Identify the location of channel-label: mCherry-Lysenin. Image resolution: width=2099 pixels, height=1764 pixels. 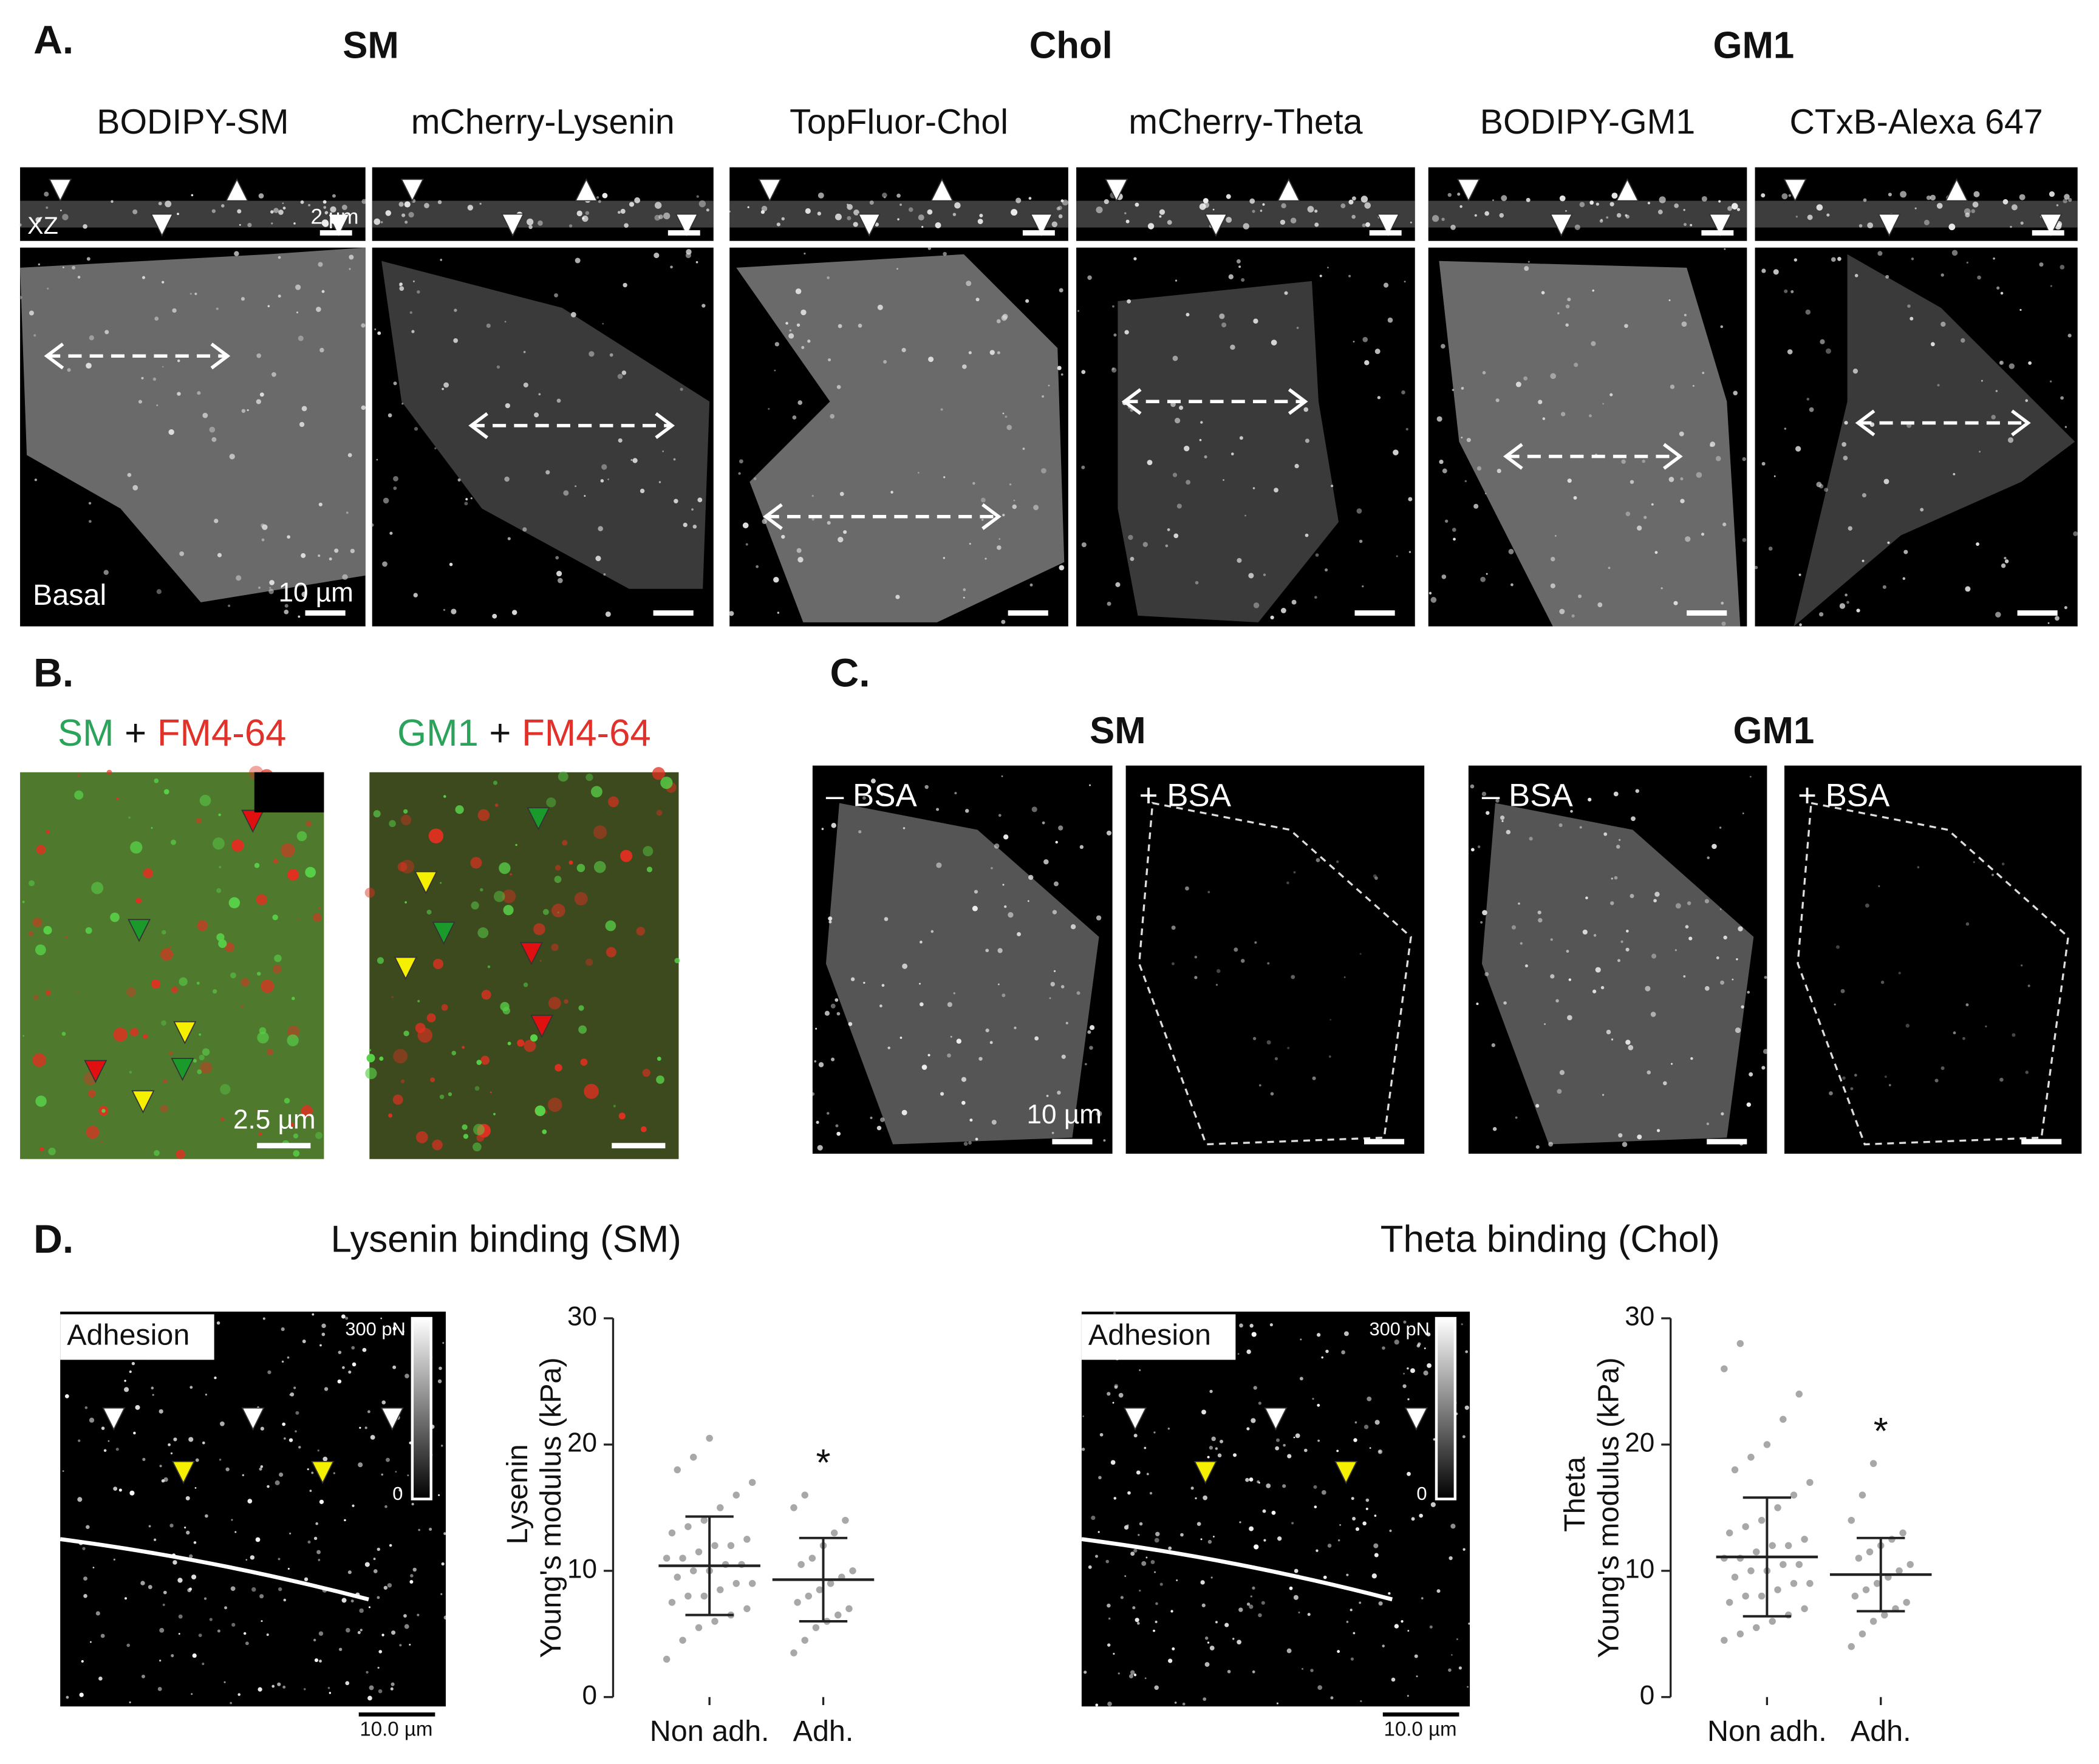
(543, 122).